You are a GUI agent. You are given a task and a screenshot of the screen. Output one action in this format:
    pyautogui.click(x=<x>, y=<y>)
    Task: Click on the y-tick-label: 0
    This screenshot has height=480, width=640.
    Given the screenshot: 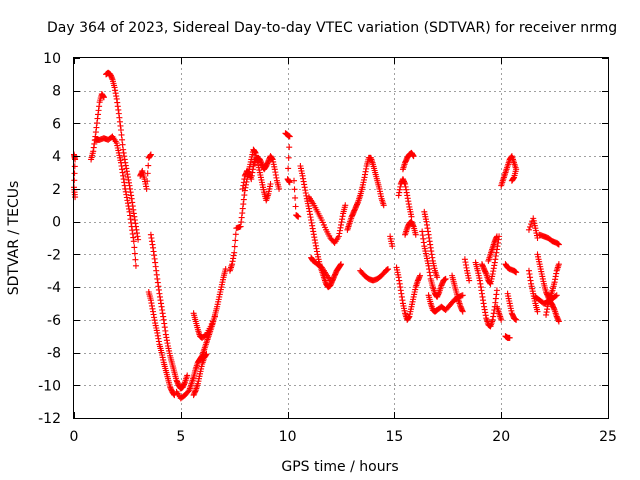 What is the action you would take?
    pyautogui.click(x=56, y=223)
    